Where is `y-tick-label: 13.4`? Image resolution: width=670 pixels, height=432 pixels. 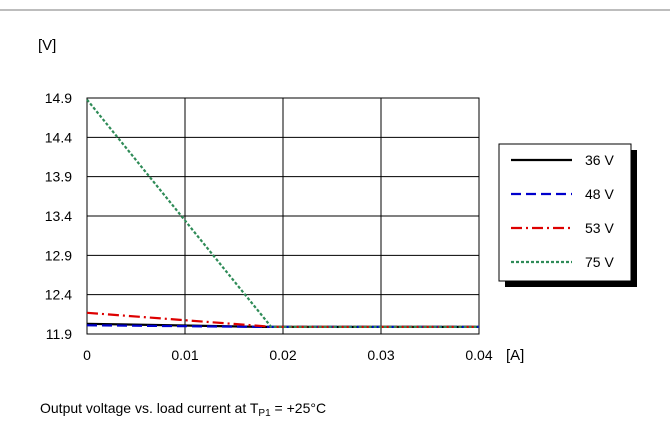 y-tick-label: 13.4 is located at coordinates (58, 216).